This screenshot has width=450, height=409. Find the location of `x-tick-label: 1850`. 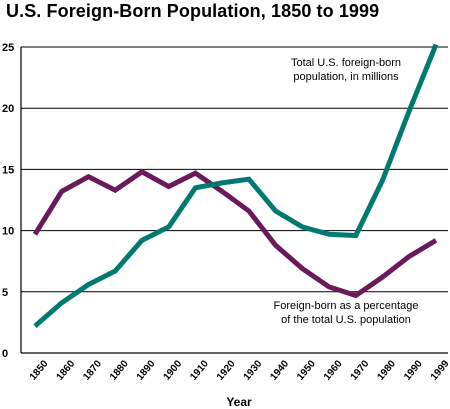

x-tick-label: 1850 is located at coordinates (39, 370).